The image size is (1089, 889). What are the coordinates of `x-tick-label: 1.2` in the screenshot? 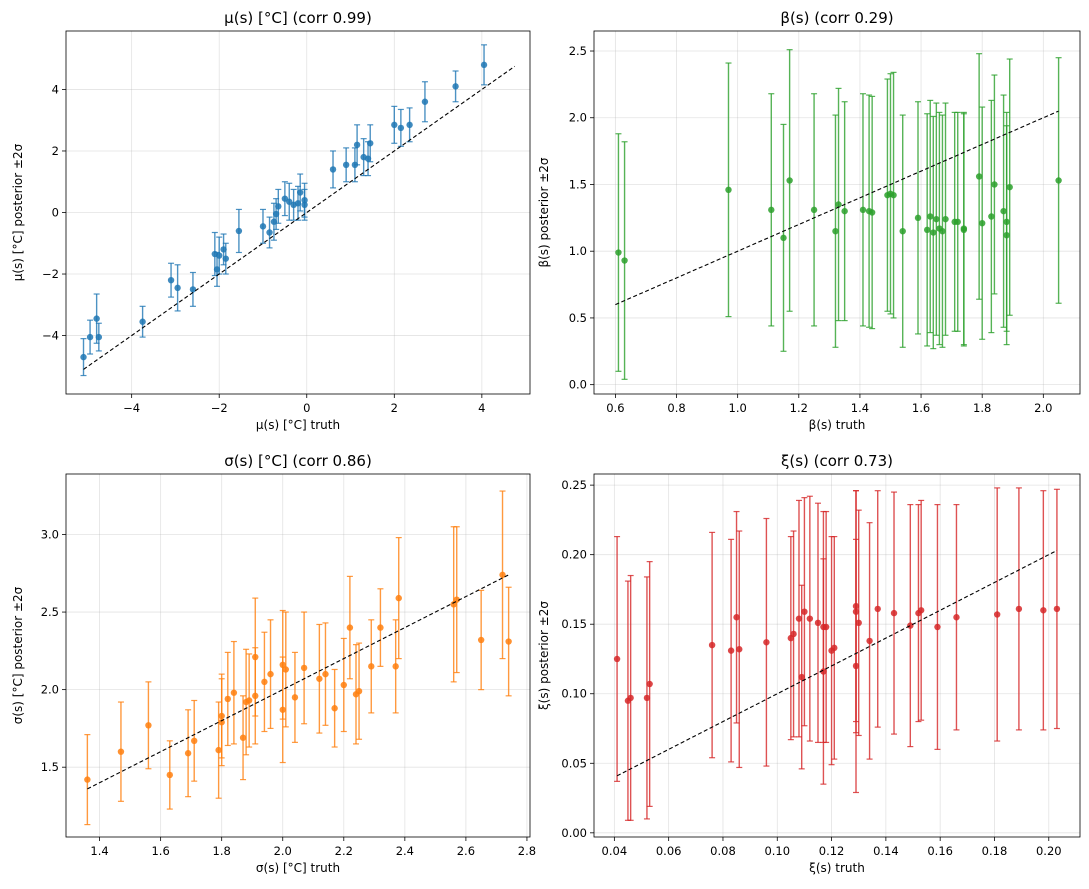 It's located at (799, 408).